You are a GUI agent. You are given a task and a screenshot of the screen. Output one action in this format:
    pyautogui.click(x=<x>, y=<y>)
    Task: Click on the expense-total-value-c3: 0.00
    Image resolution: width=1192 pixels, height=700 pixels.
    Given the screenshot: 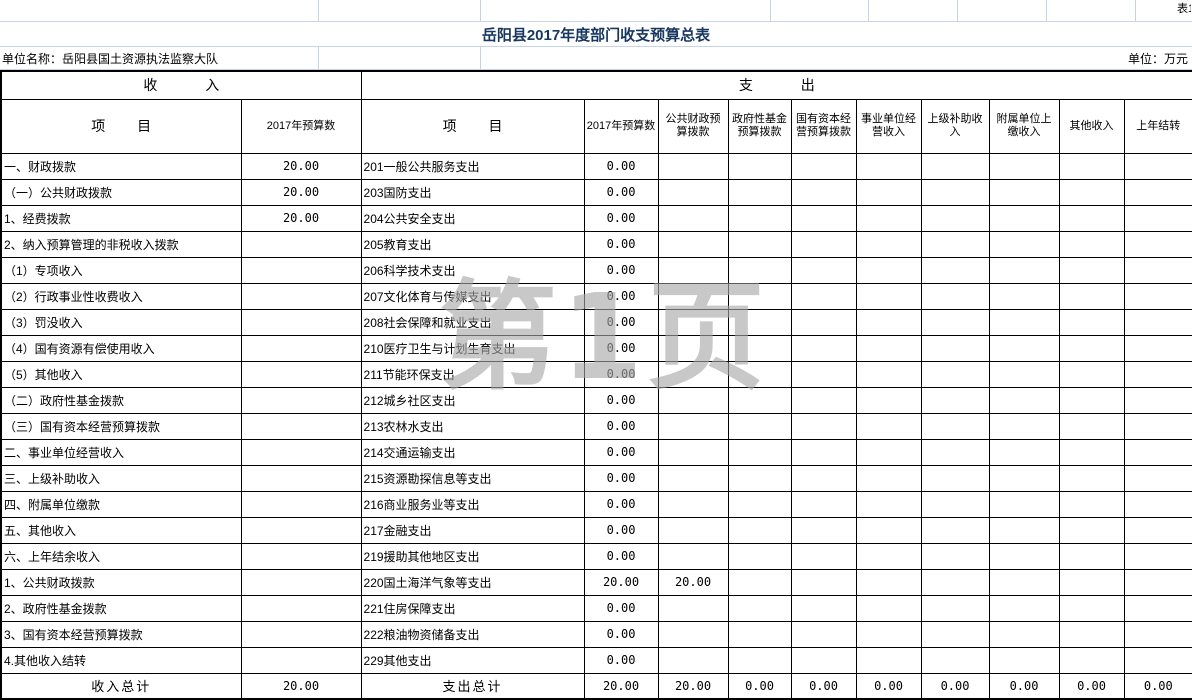 What is the action you would take?
    pyautogui.click(x=823, y=686)
    